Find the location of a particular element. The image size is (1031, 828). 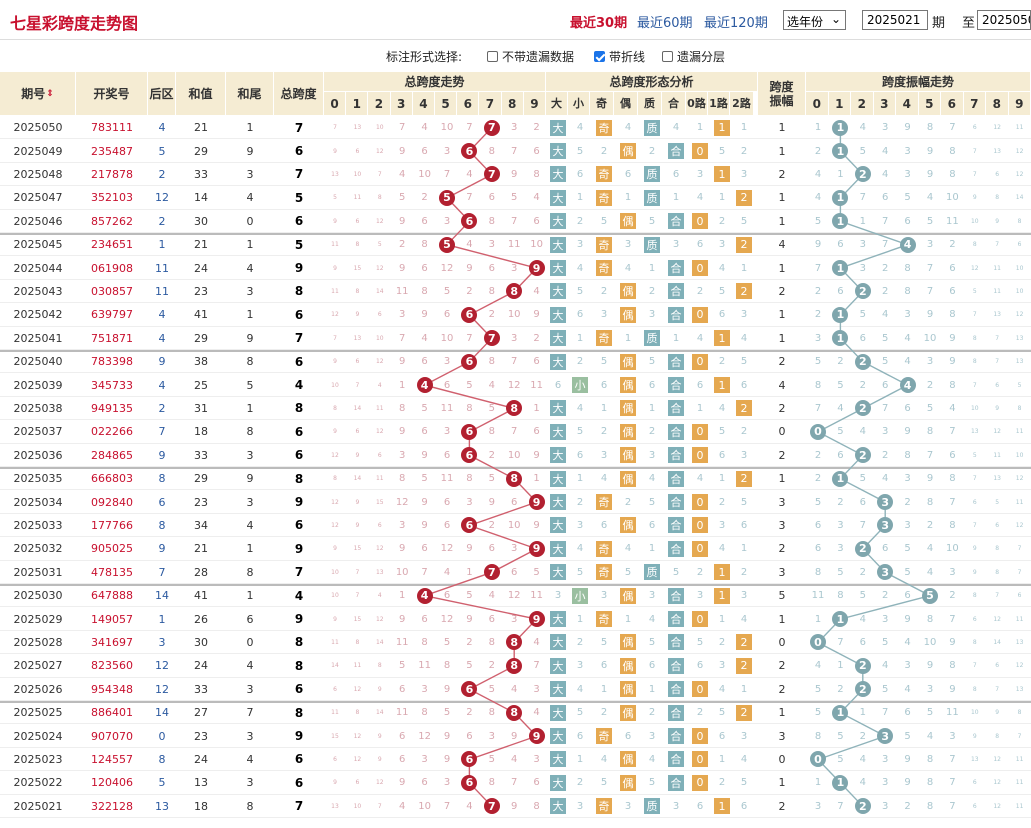

checkbox-checked-icon is located at coordinates (599, 56).